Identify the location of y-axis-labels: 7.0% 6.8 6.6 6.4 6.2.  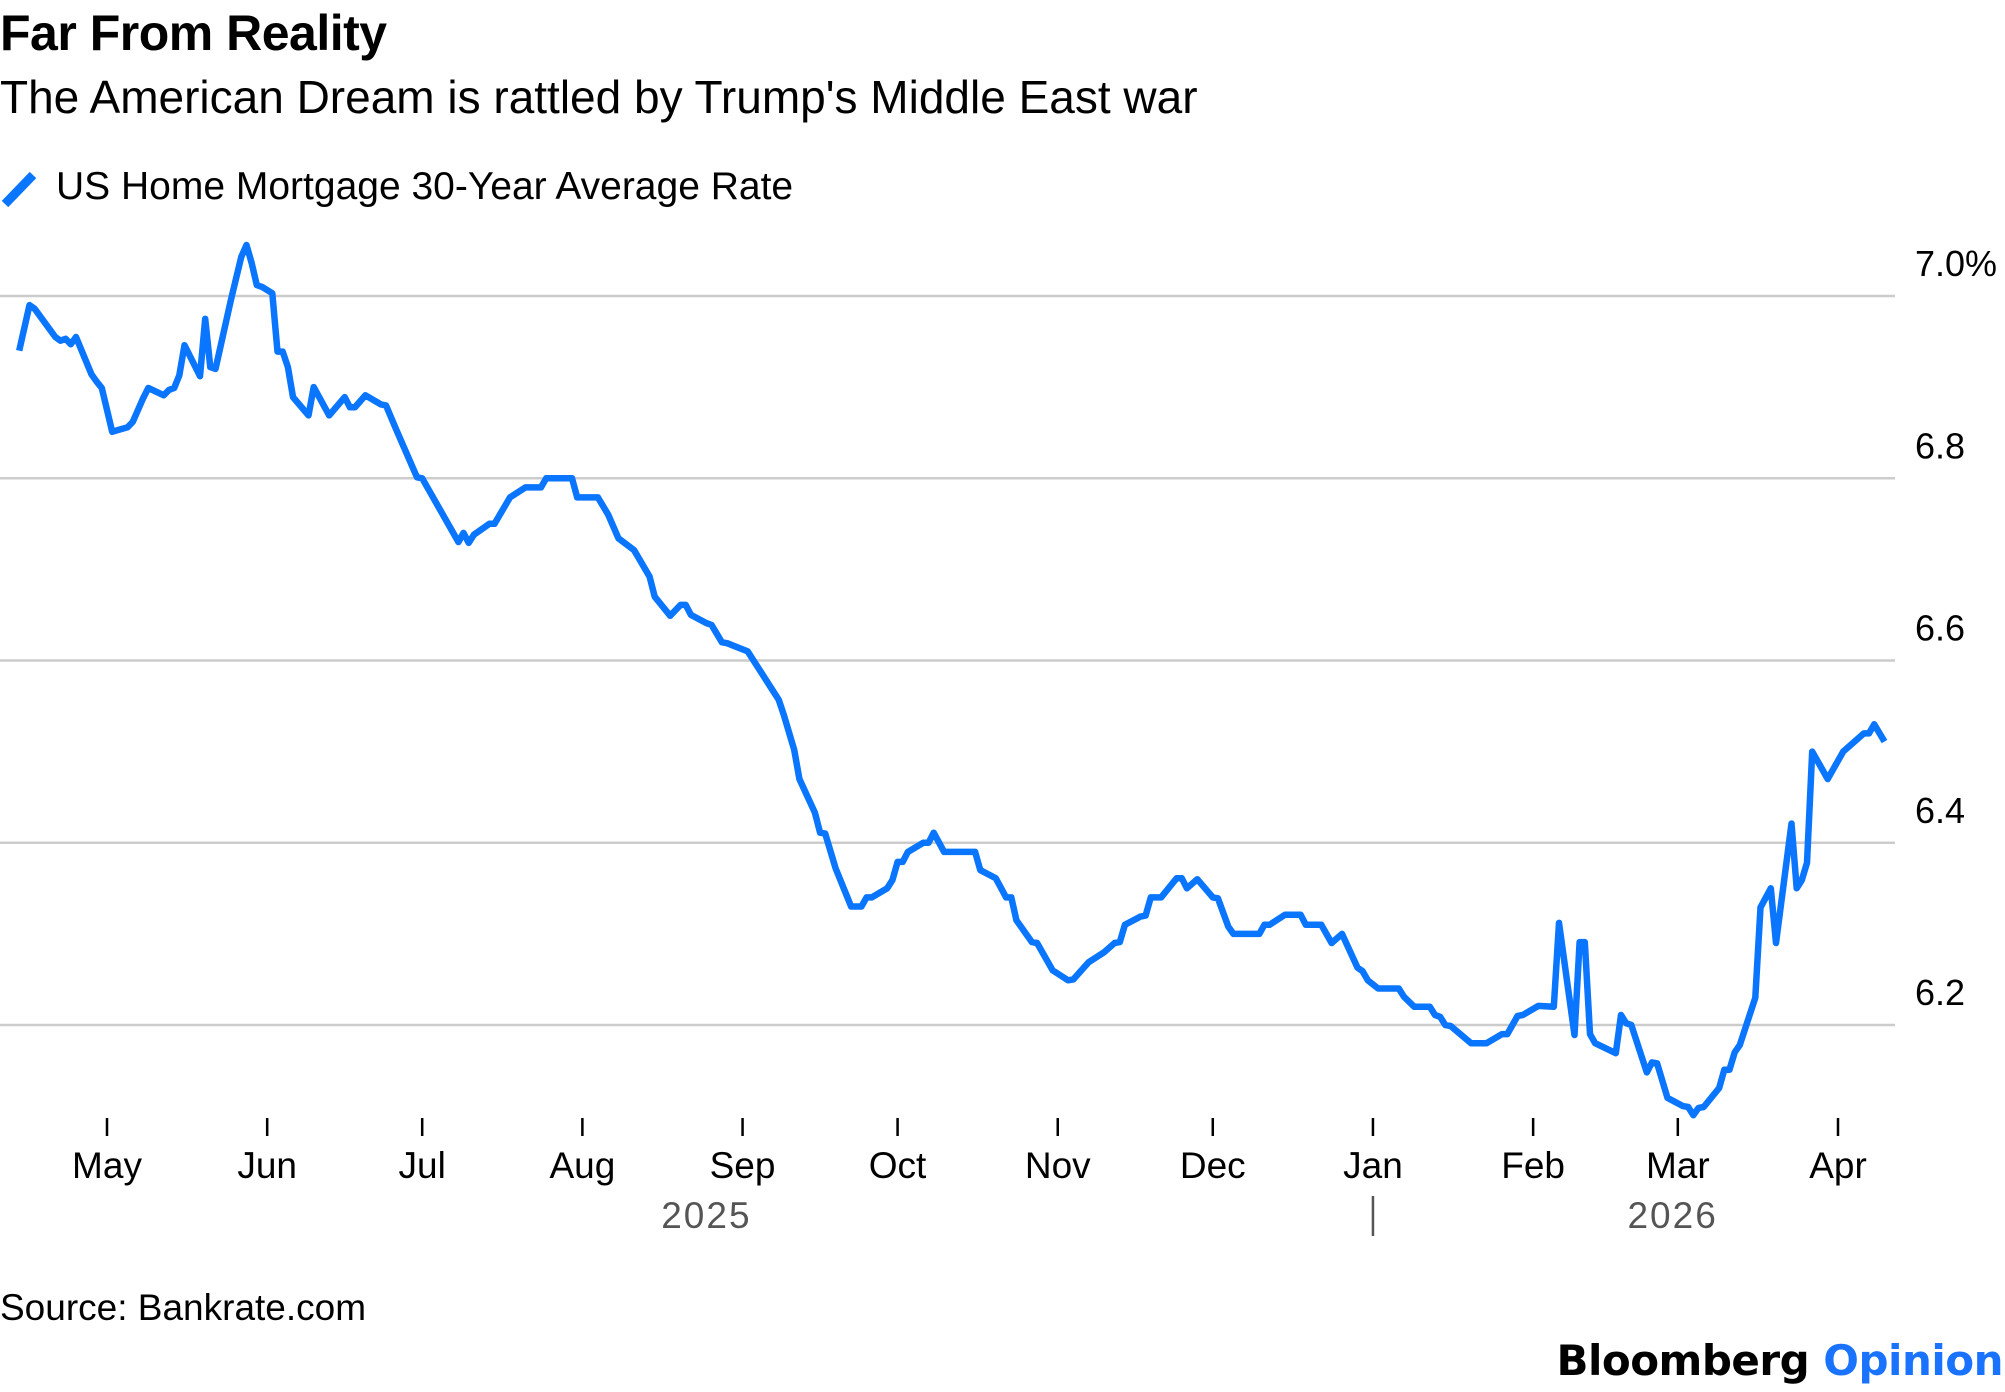
(1956, 628).